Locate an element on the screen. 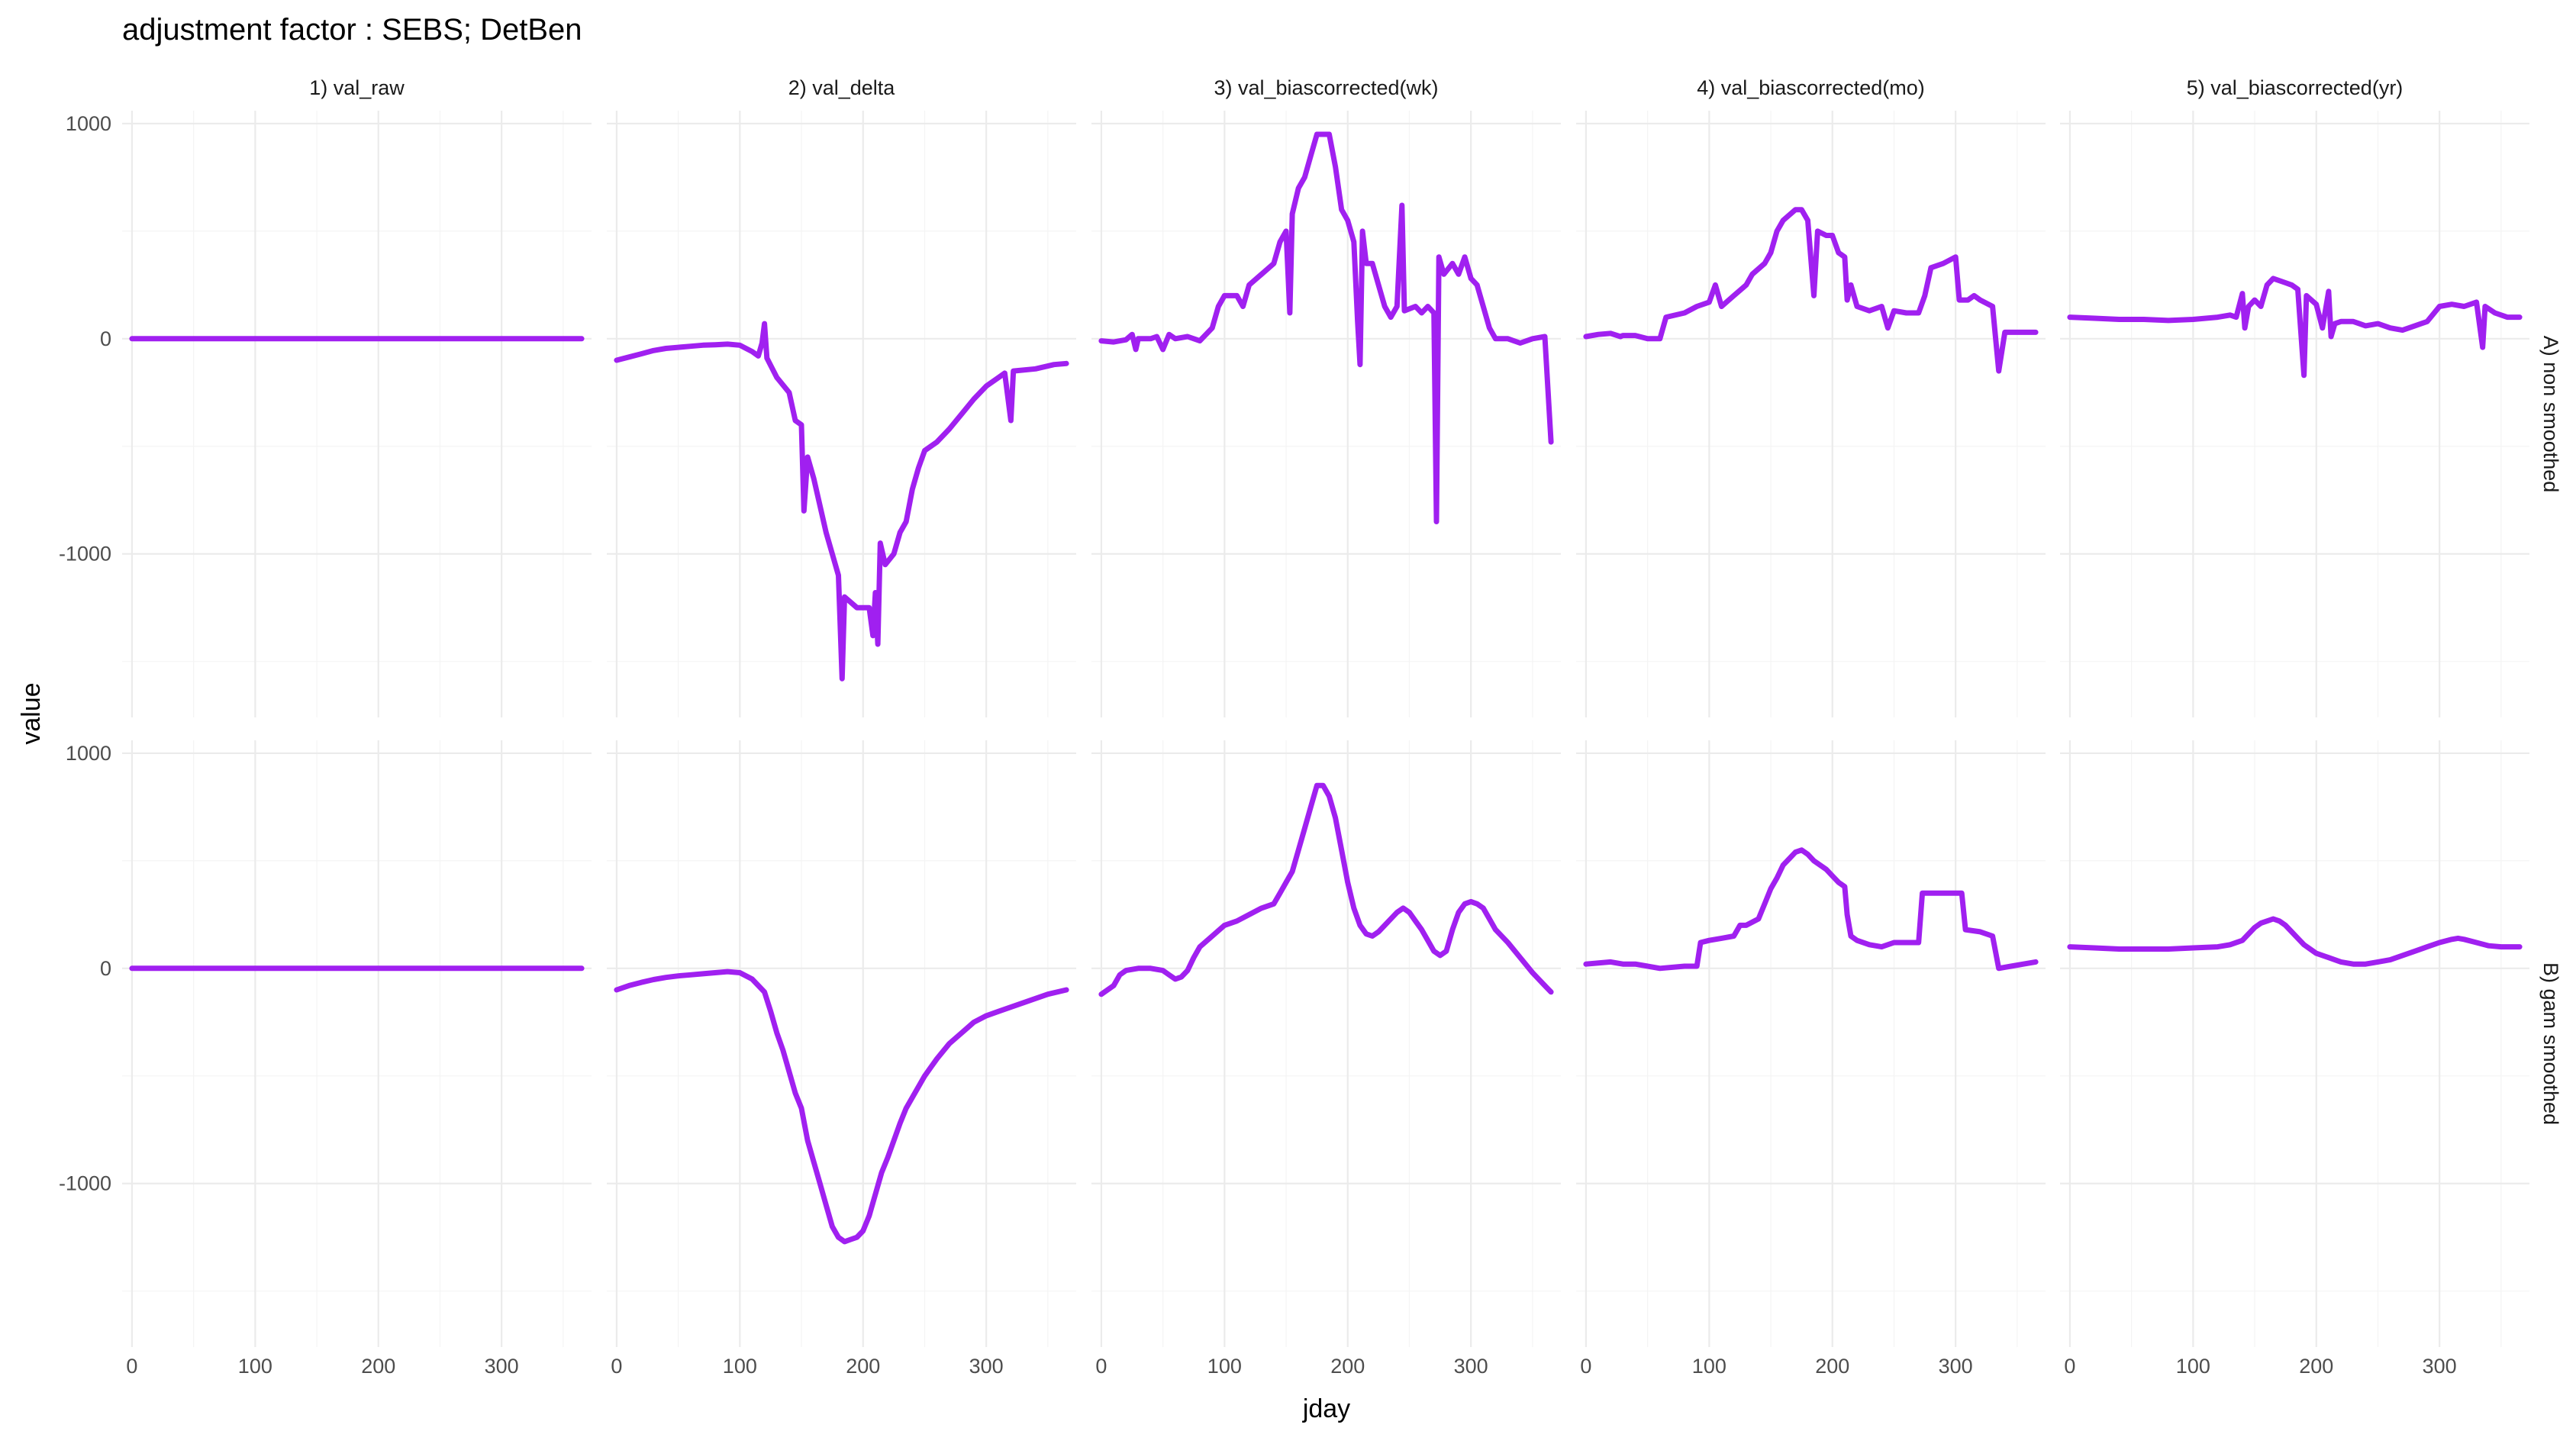  row-strip-label: B) gam smoothed is located at coordinates (2550, 1043).